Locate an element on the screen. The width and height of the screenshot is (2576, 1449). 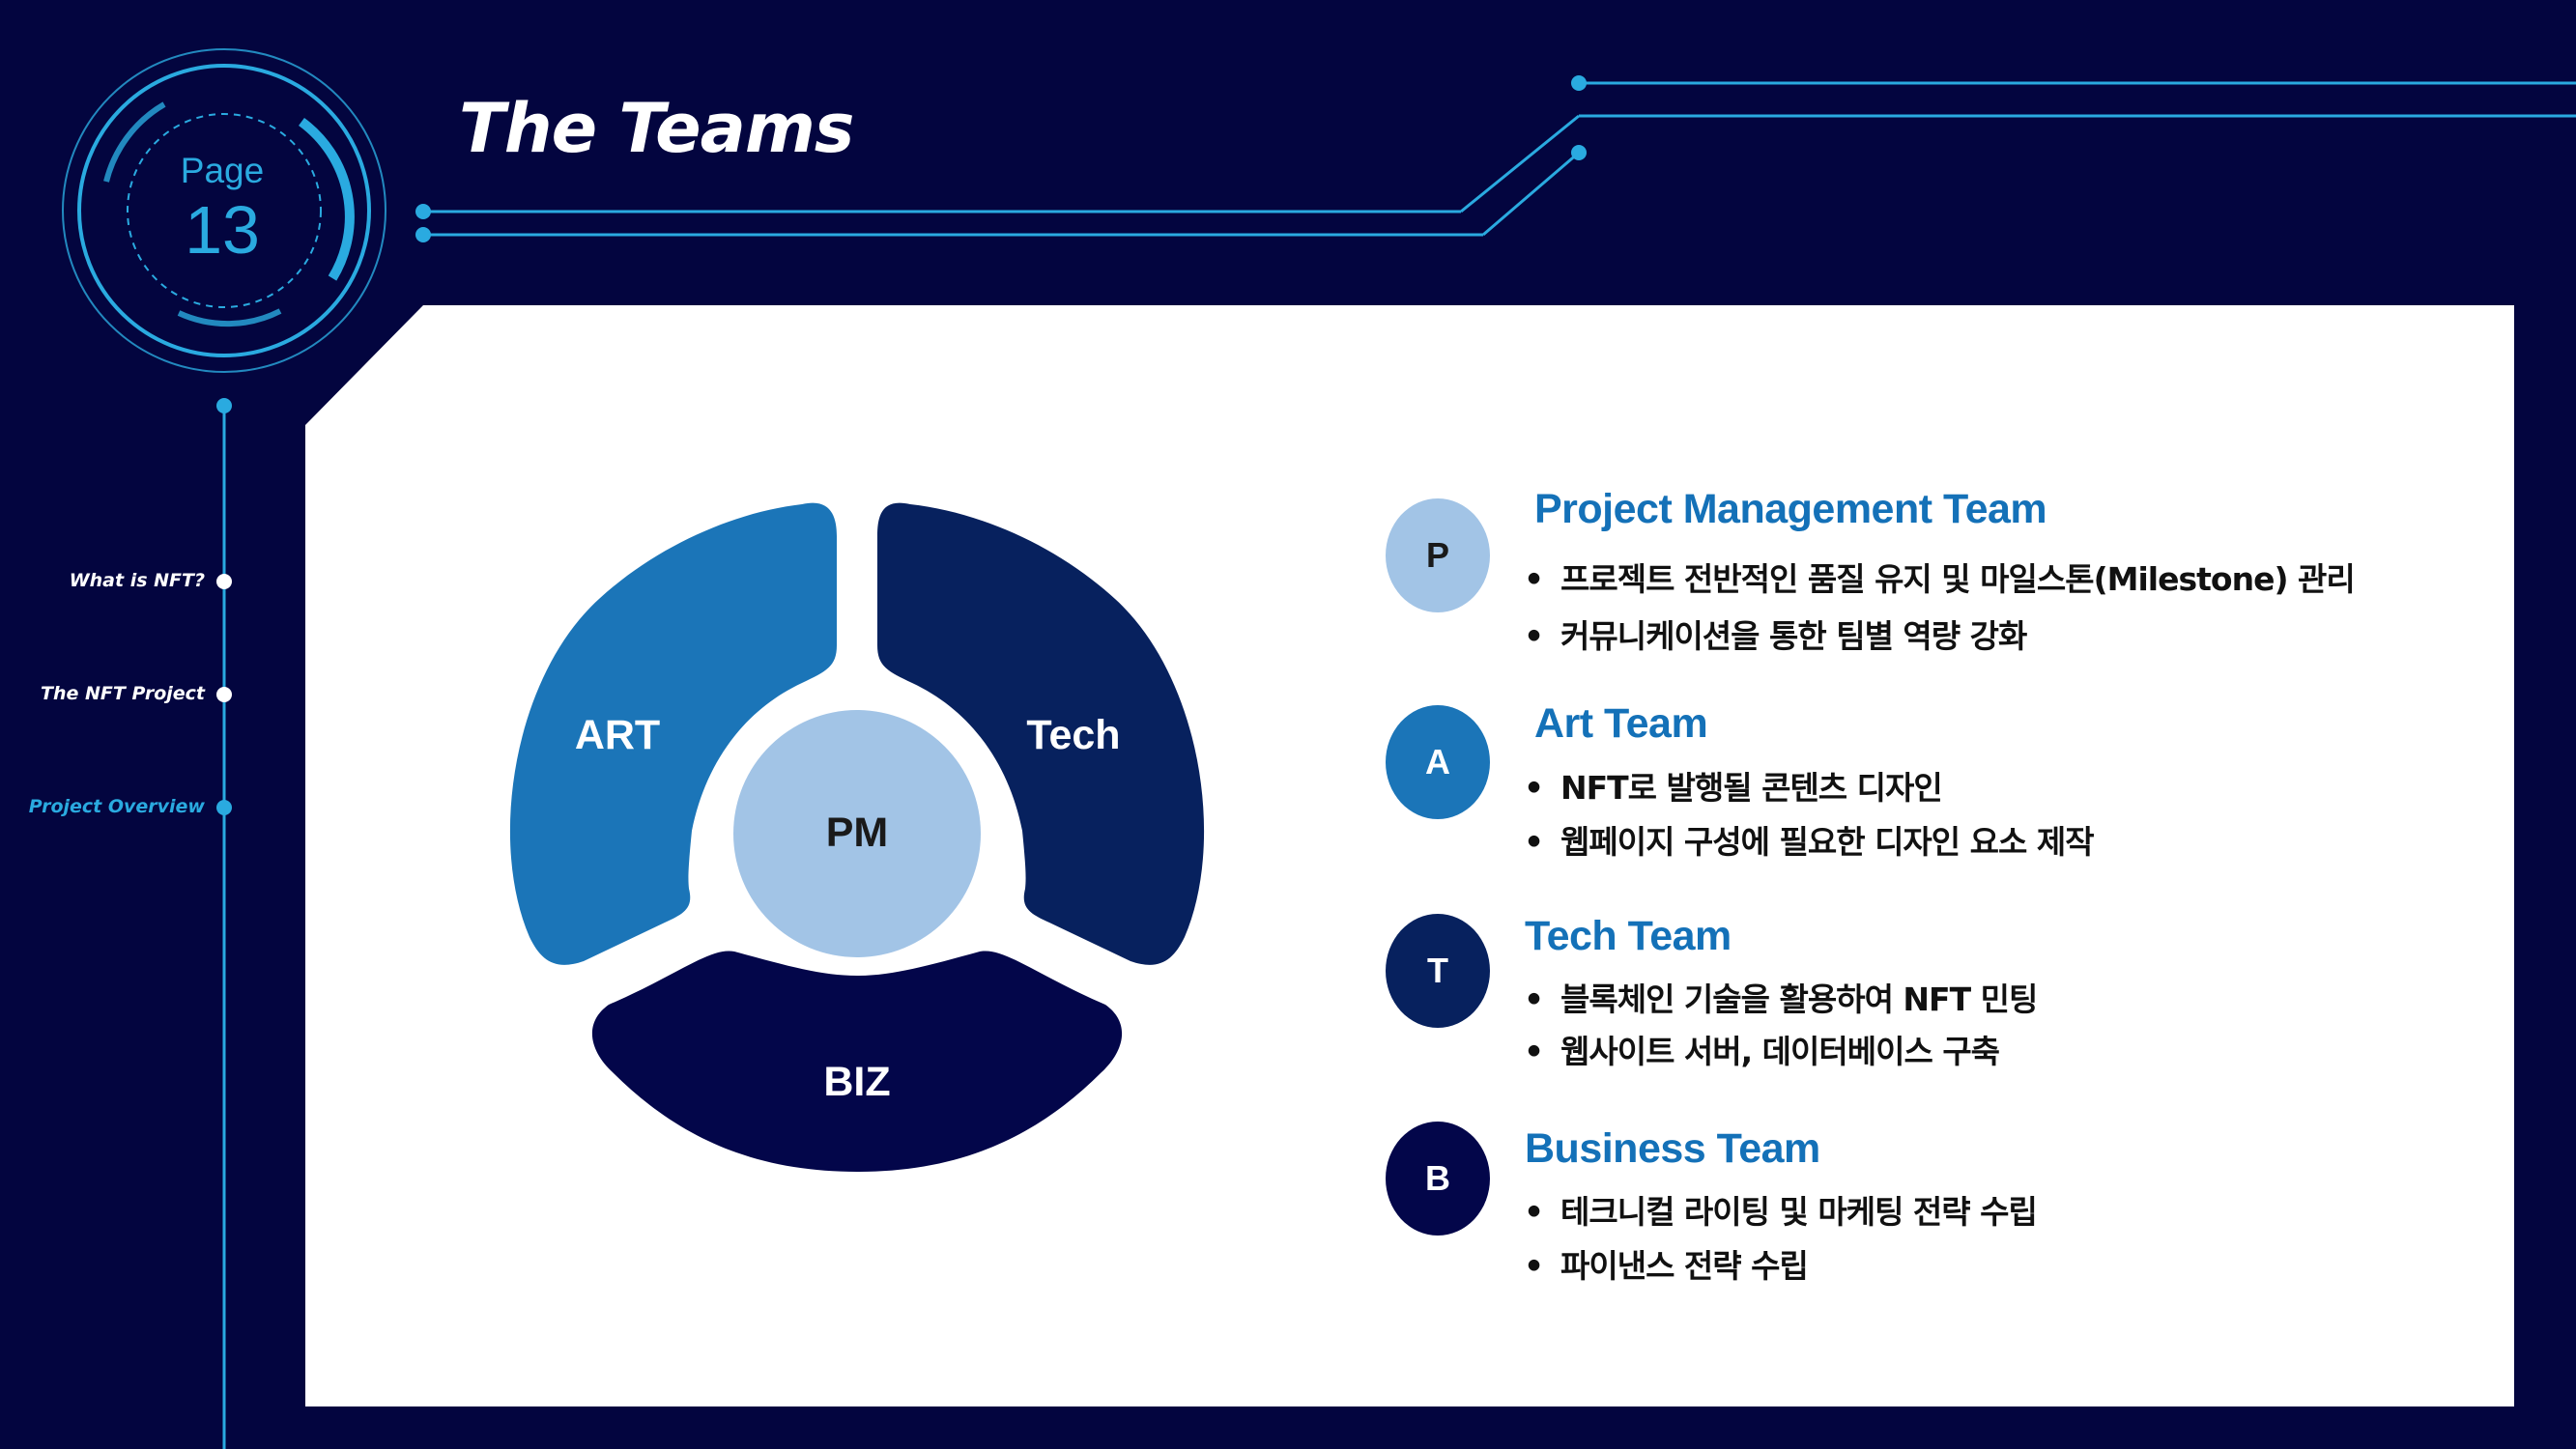
team-p-letter: P is located at coordinates (1437, 555).